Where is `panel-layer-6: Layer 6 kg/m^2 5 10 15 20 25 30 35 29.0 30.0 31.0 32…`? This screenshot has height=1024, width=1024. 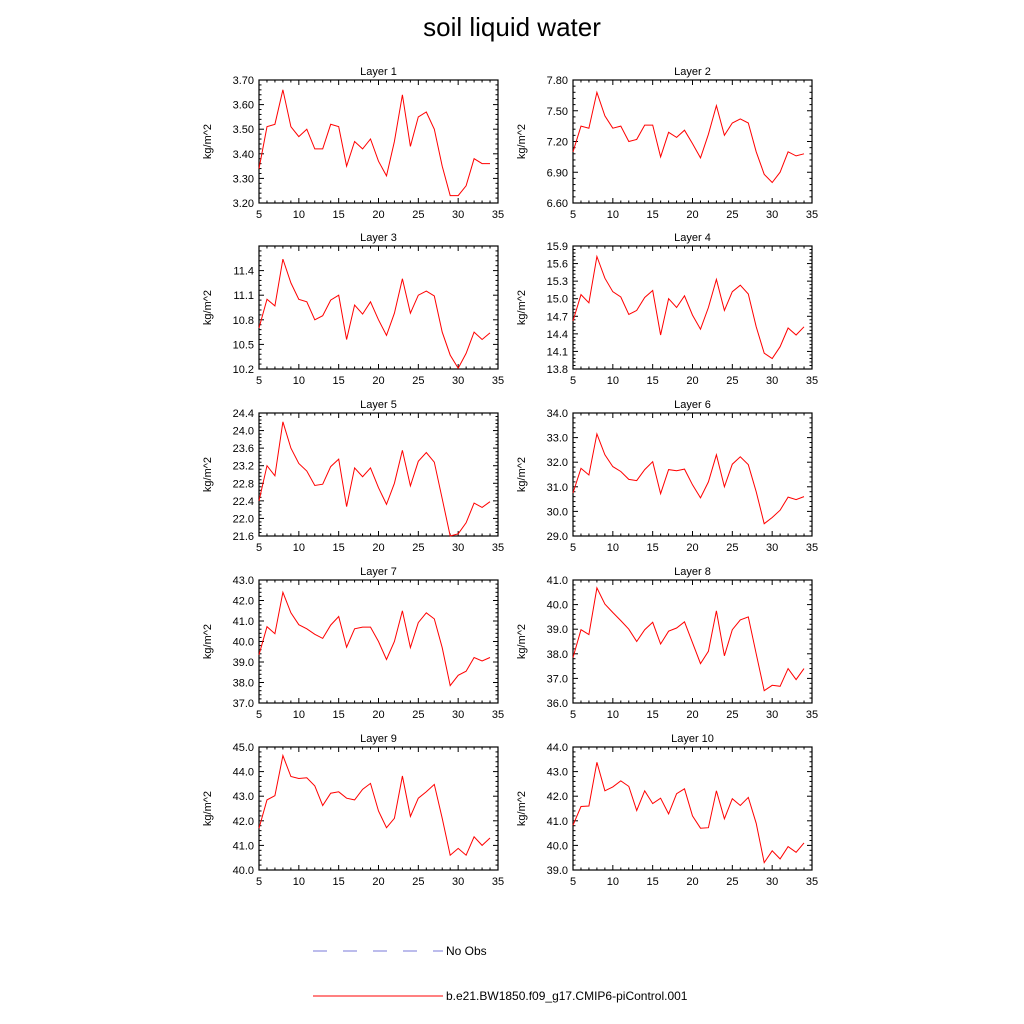 panel-layer-6: Layer 6 kg/m^2 5 10 15 20 25 30 35 29.0 30.0 31.0 32… is located at coordinates (667, 476).